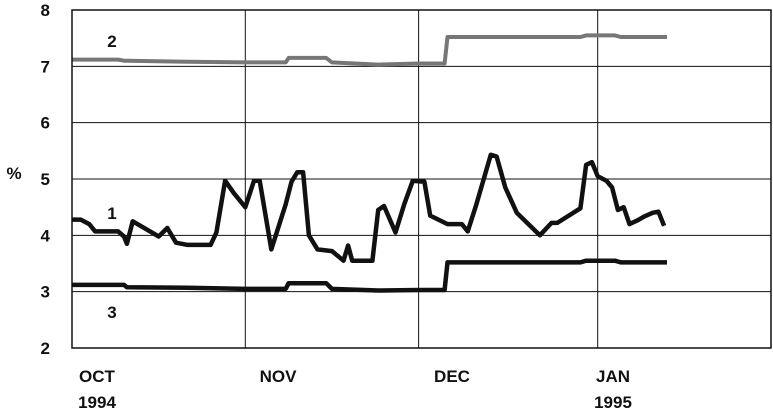 The width and height of the screenshot is (773, 414). What do you see at coordinates (97, 402) in the screenshot?
I see `x-tick-year-label: 1994` at bounding box center [97, 402].